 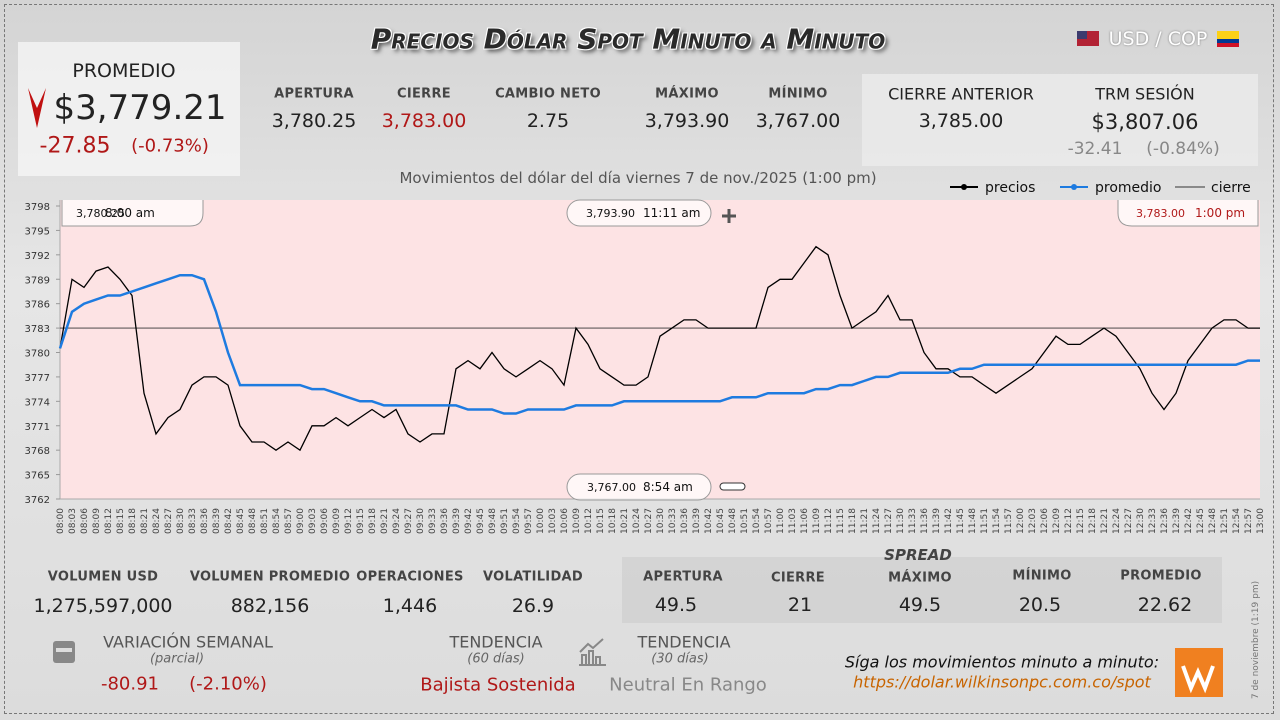 I want to click on x-tick-label: 09:45, so click(x=481, y=521).